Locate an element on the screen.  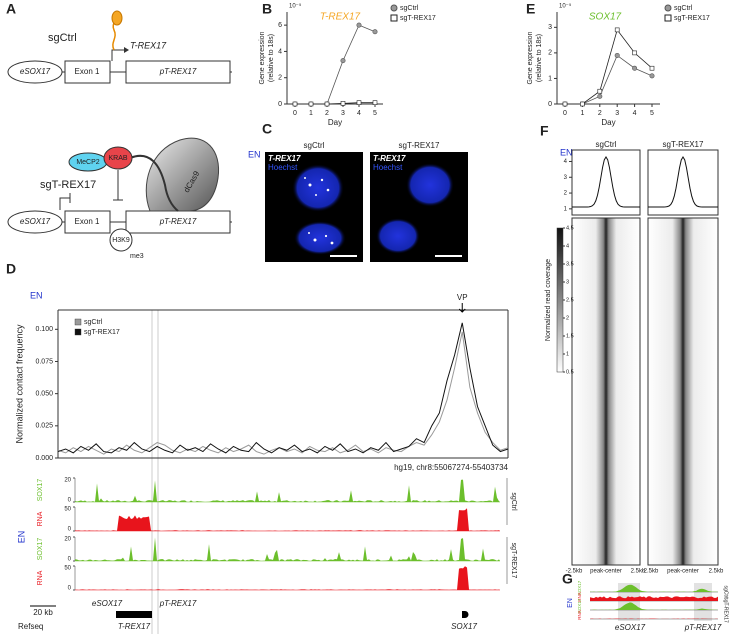
x-tick-label: 0 is located at coordinates (295, 113).